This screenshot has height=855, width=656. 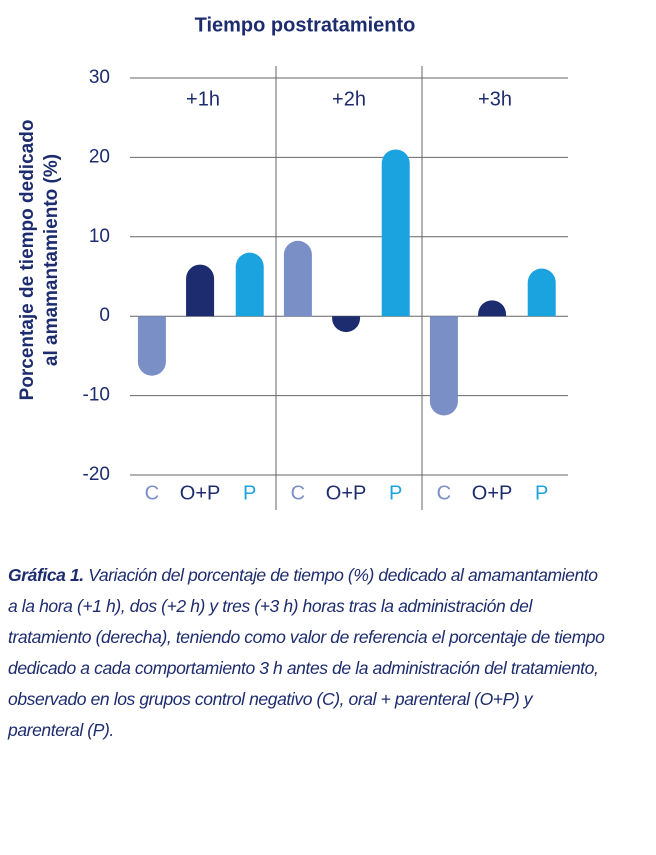 What do you see at coordinates (51, 260) in the screenshot?
I see `y-label-line: al amamantamiento (%)` at bounding box center [51, 260].